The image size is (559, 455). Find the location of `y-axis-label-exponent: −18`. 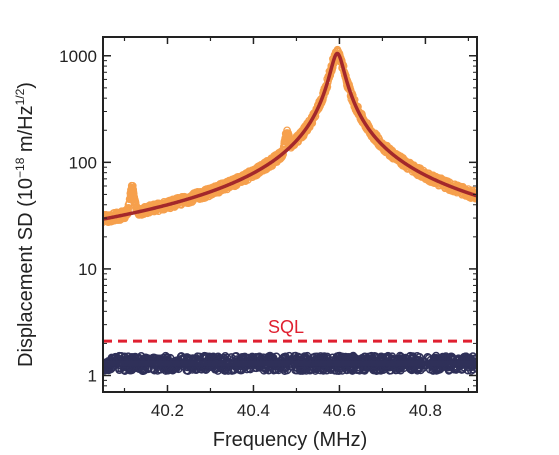

y-axis-label-exponent: −18 is located at coordinates (20, 167).